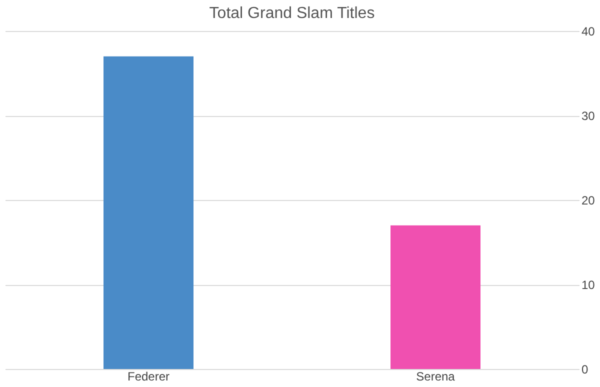 The image size is (600, 387). I want to click on y-tick-label: 0, so click(585, 369).